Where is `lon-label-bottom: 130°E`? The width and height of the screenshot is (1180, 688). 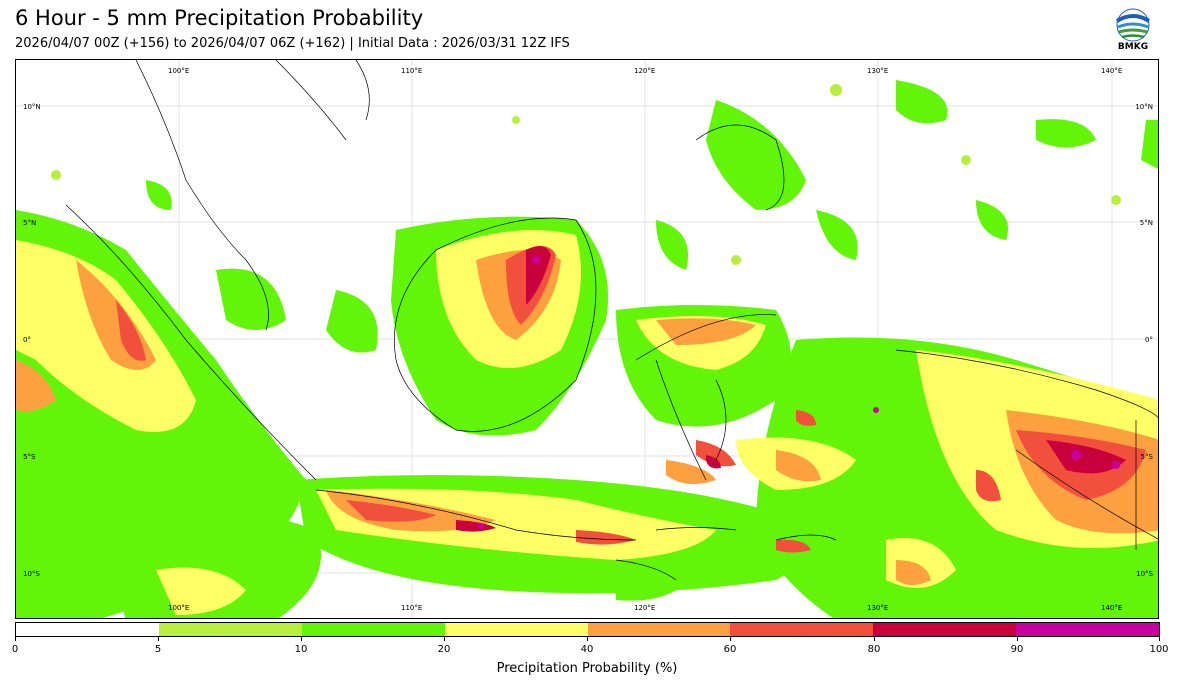
lon-label-bottom: 130°E is located at coordinates (877, 608).